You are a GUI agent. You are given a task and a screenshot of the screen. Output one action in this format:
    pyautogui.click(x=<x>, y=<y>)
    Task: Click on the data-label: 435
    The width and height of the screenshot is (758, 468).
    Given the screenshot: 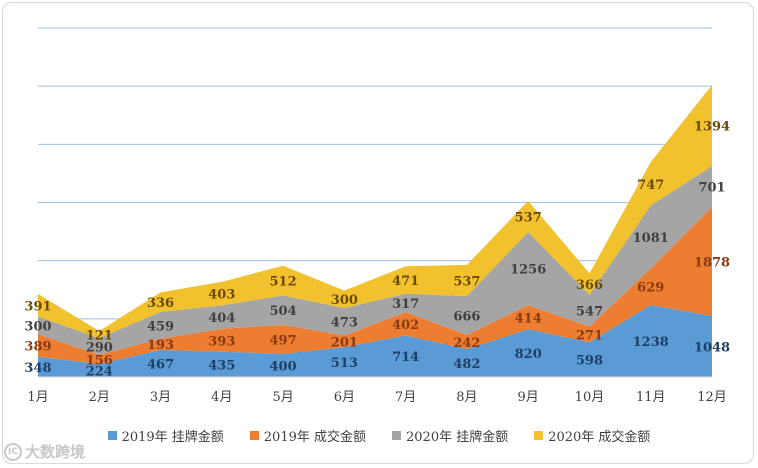 What is the action you would take?
    pyautogui.click(x=221, y=365)
    